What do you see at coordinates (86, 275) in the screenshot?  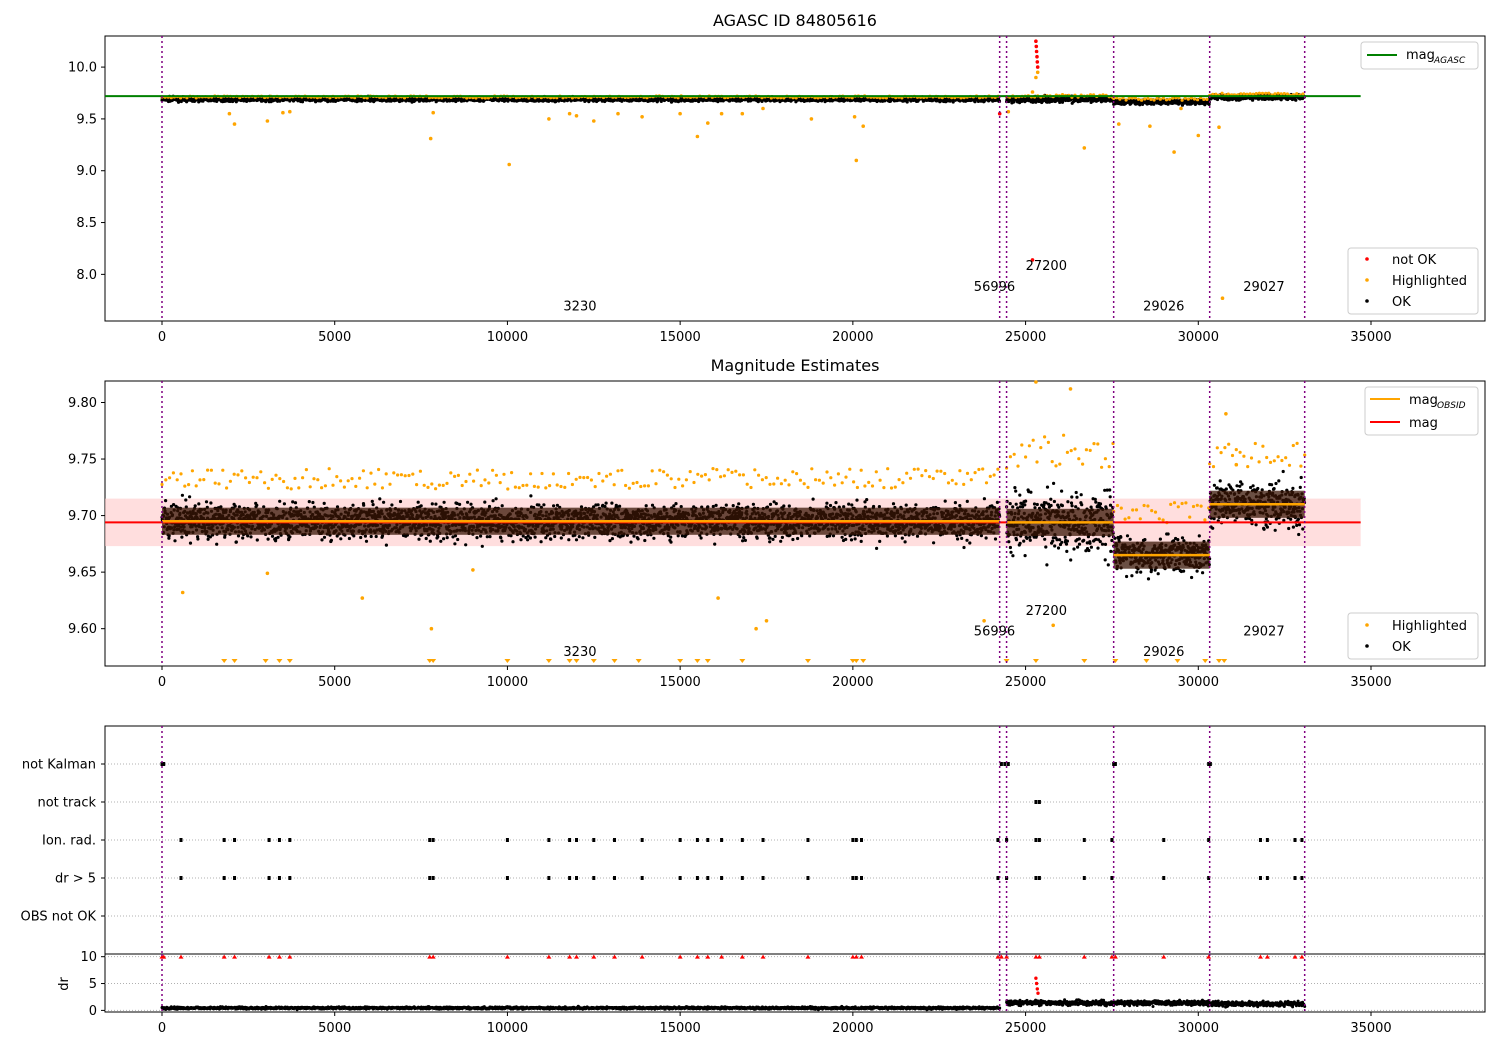 I see `y-tick-label: 8.0` at bounding box center [86, 275].